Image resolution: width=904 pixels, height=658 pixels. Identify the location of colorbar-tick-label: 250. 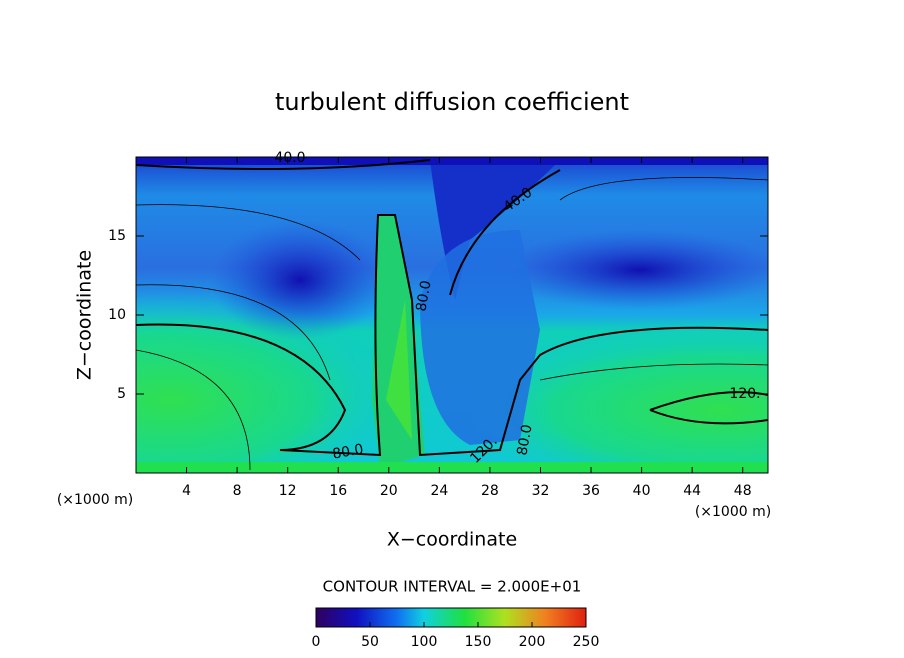
(586, 642).